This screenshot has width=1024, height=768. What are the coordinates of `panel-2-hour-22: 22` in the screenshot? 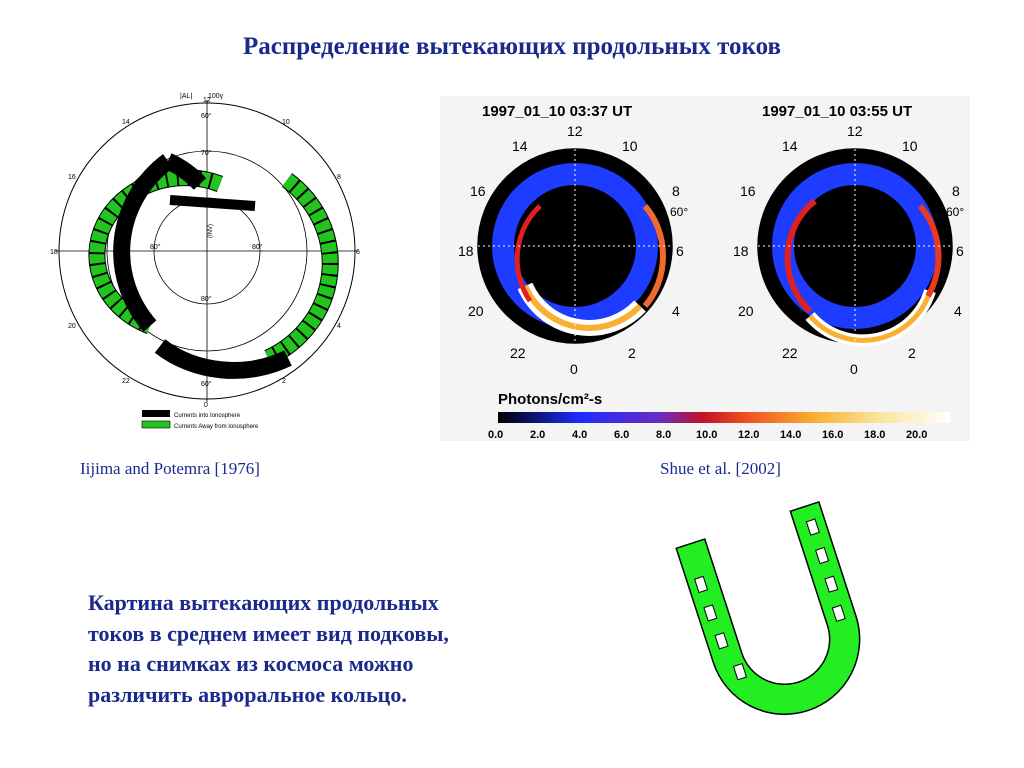 It's located at (790, 353).